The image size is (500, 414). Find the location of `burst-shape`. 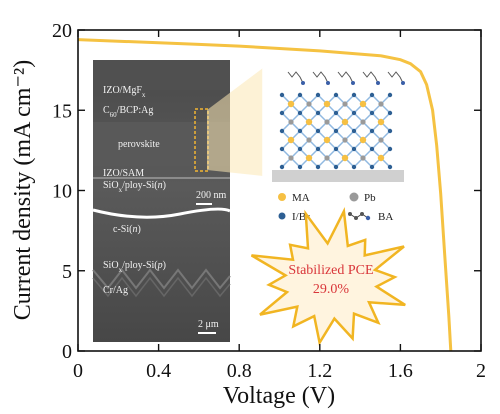

burst-shape is located at coordinates (328, 277).